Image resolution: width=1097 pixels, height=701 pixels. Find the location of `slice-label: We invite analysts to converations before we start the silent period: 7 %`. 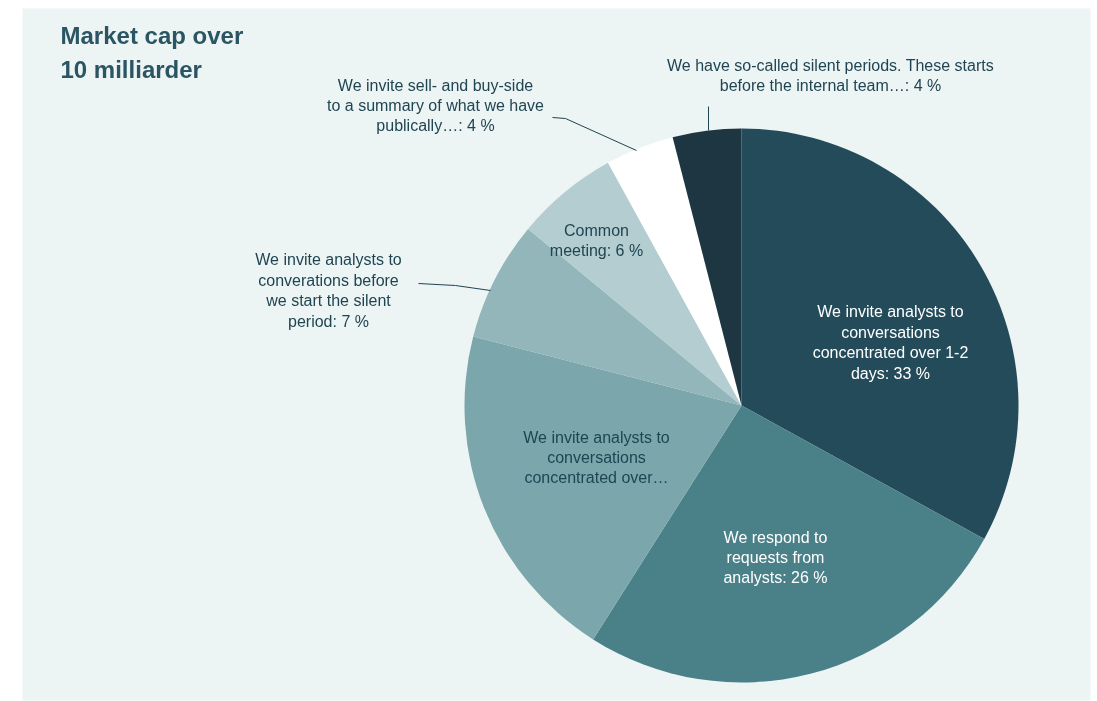

slice-label: We invite analysts to converations before we start the silent period: 7 % is located at coordinates (328, 290).